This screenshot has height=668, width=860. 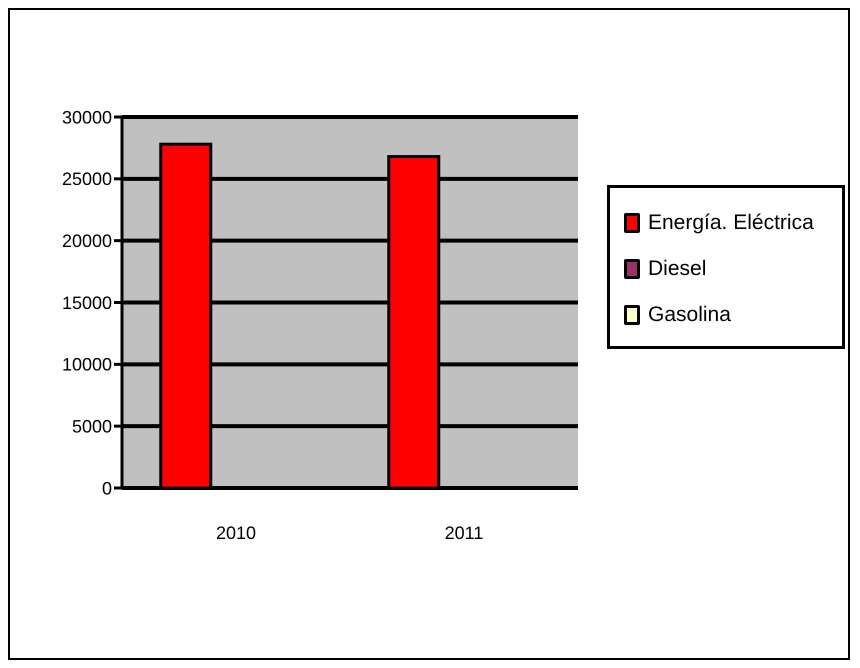 I want to click on legend-label: Energía. Eléctrica, so click(x=731, y=223).